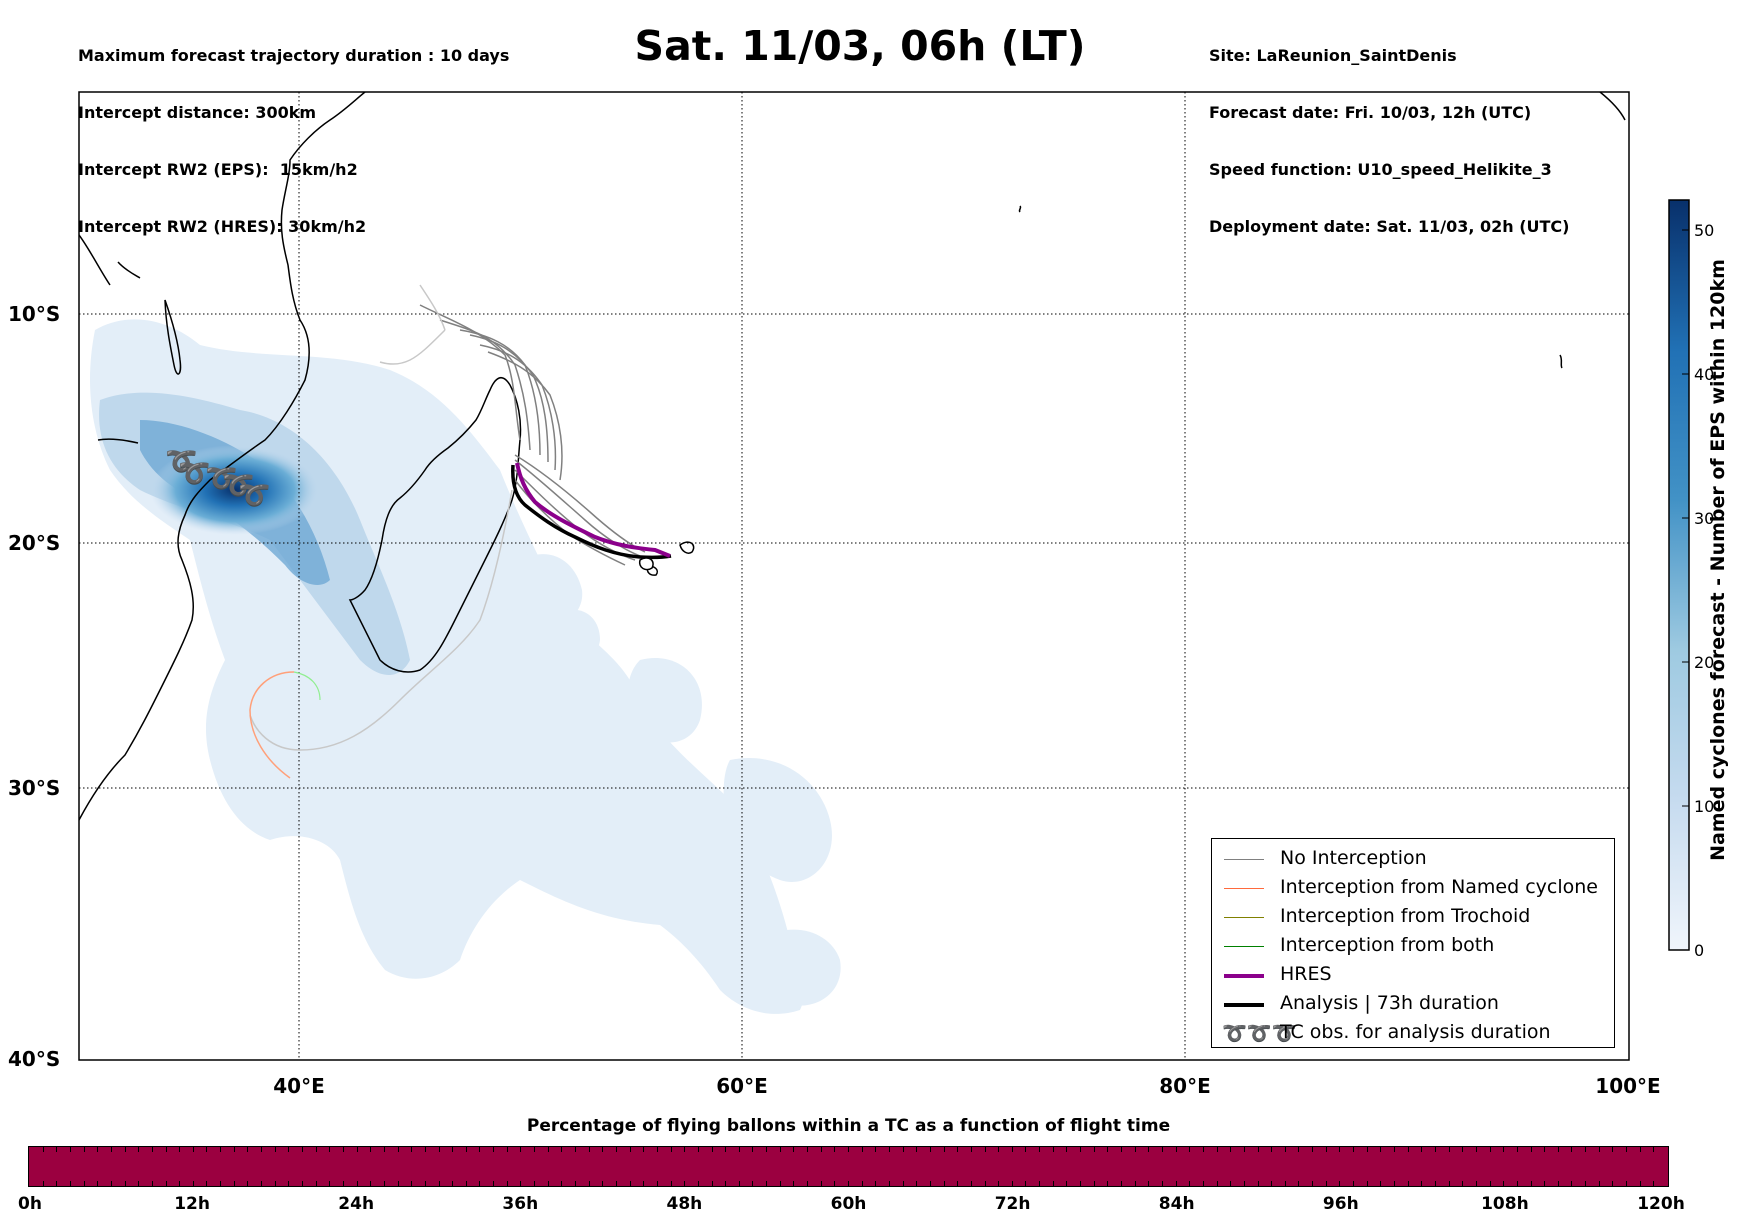 Image resolution: width=1754 pixels, height=1223 pixels. I want to click on intercept-distance-text: Intercept distance: 300km, so click(197, 112).